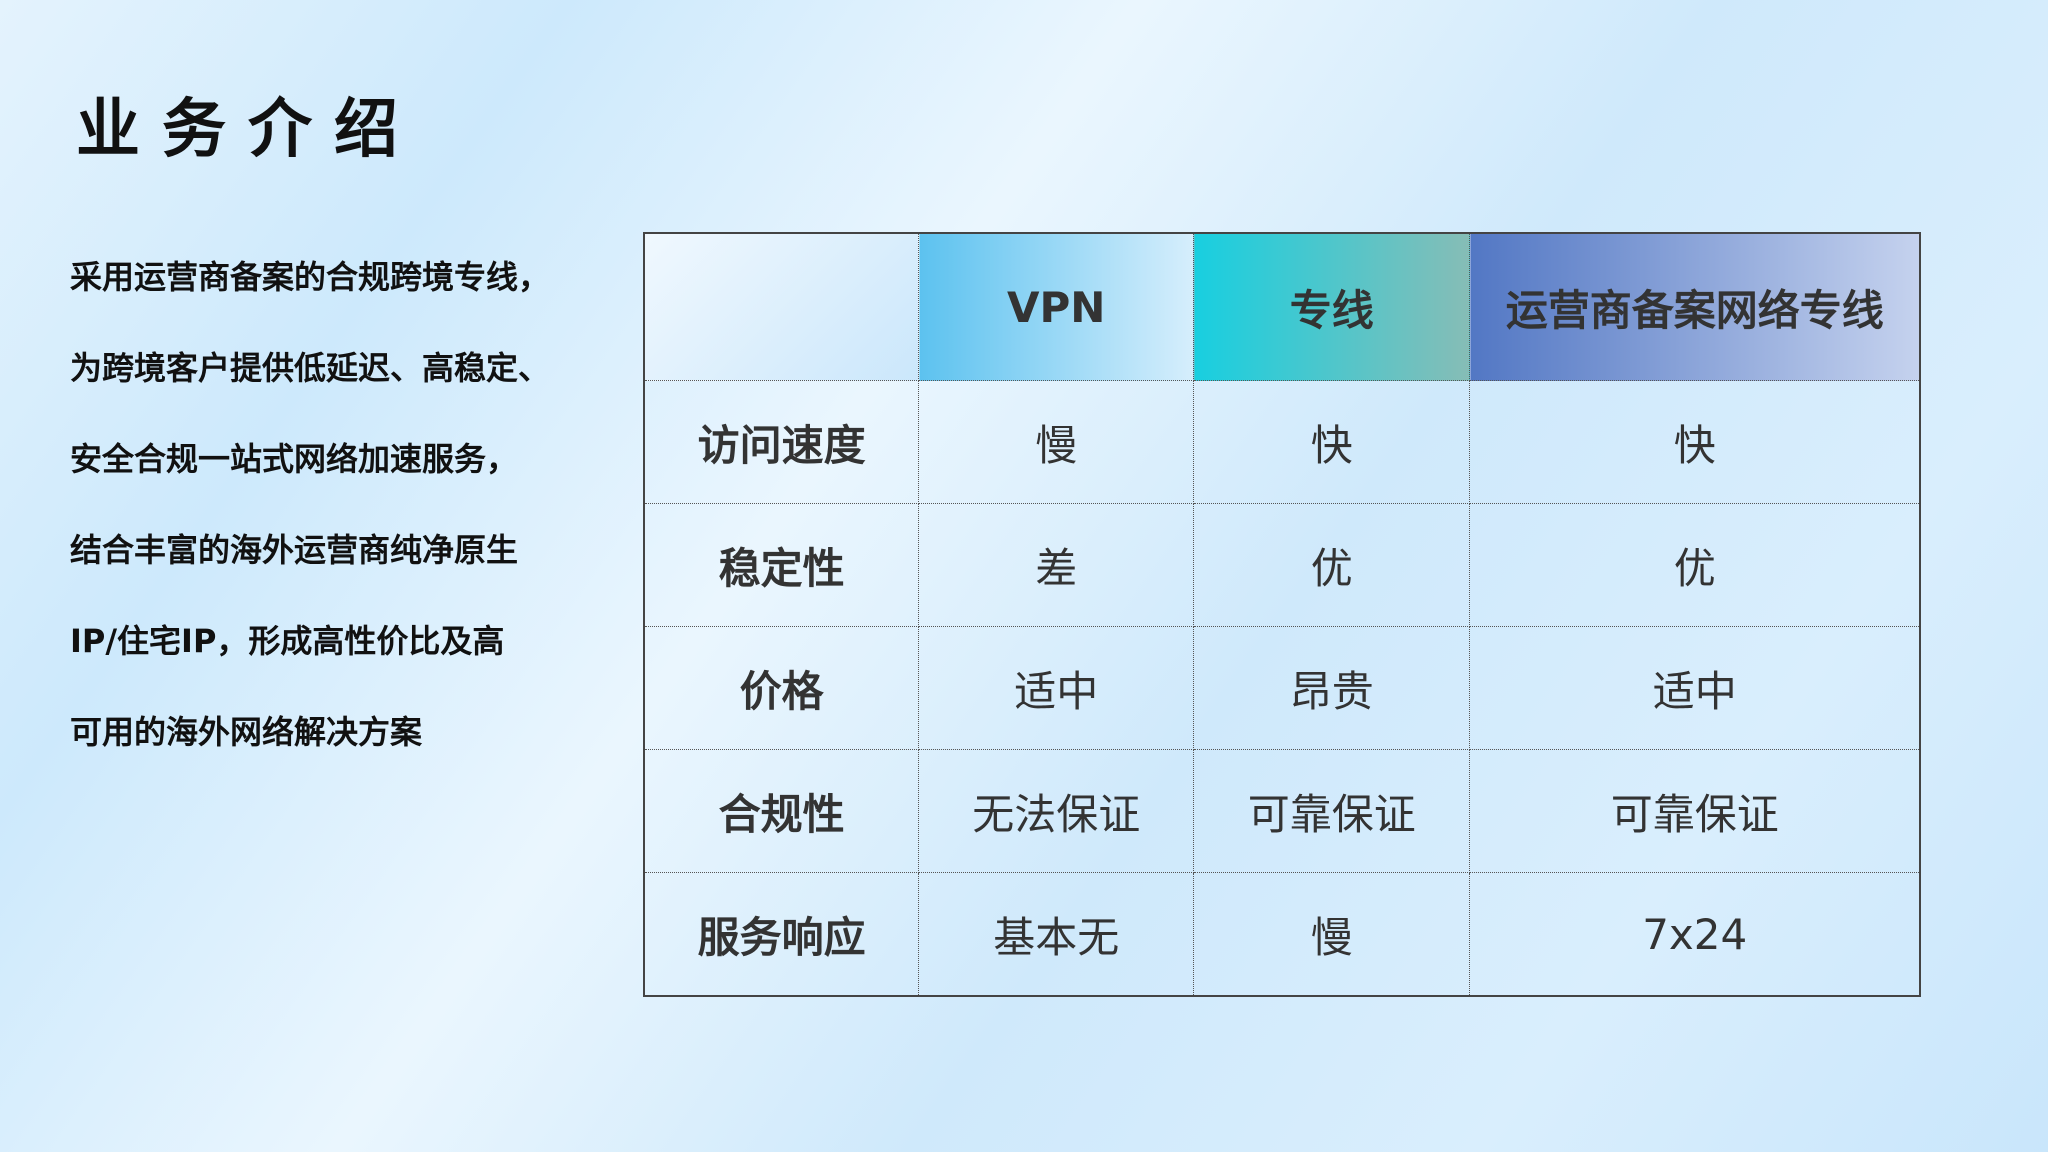  I want to click on intro-line: 安全合规一站式网络加速服务，, so click(294, 459).